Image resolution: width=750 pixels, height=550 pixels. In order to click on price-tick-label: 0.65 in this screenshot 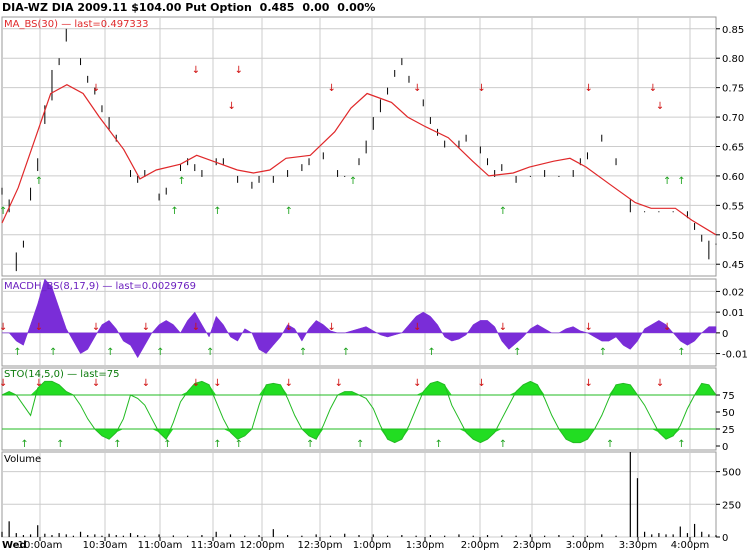, I will do `click(733, 148)`.